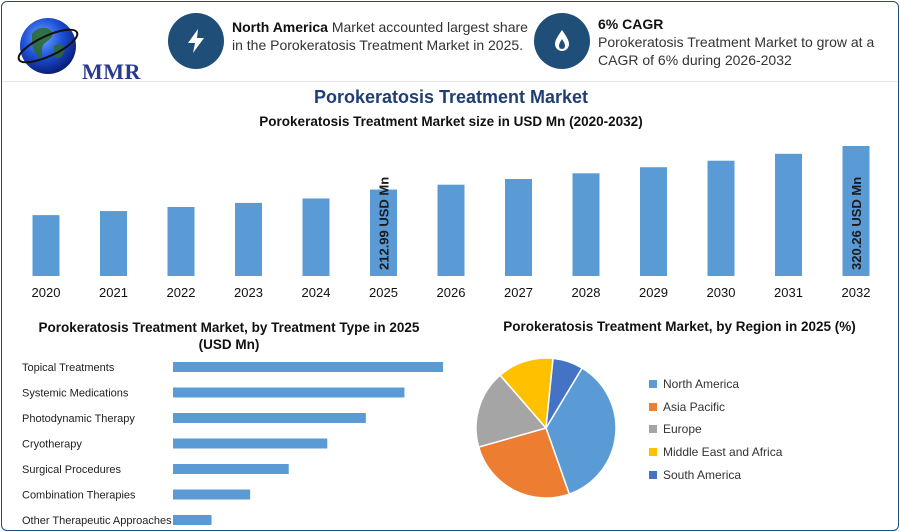  I want to click on treatment-label: Photodynamic Therapy, so click(78, 419).